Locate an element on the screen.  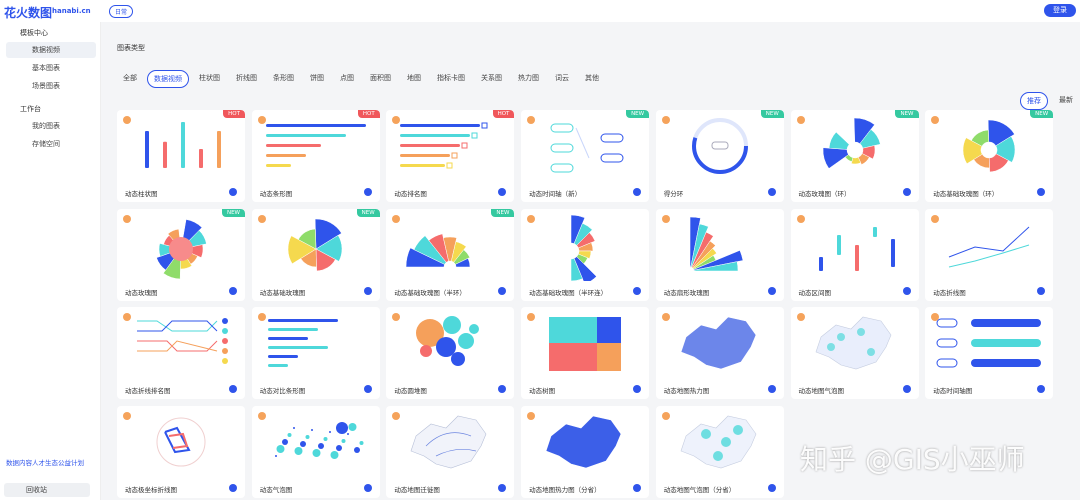
nav-group-title: 工作台 is located at coordinates (30, 109).